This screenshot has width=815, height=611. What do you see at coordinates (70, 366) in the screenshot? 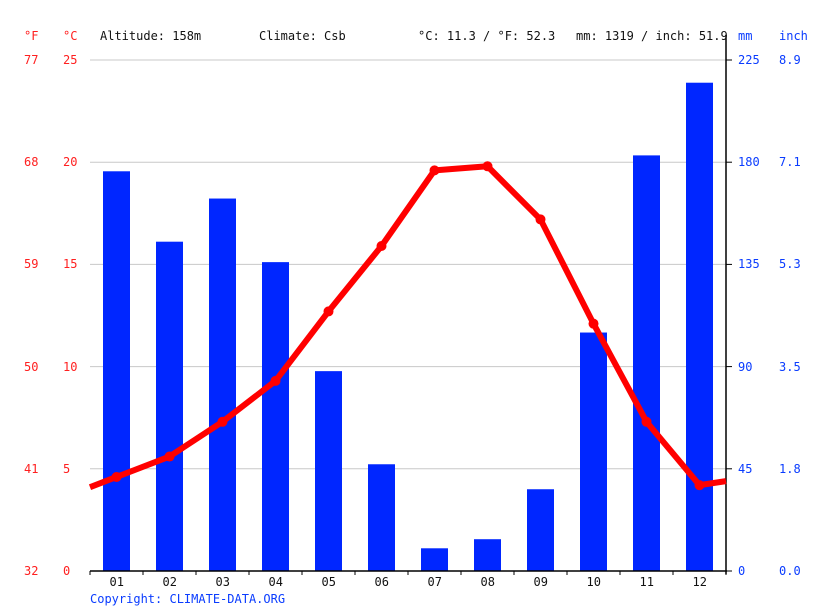
I see `y-tick-celsius: 10` at bounding box center [70, 366].